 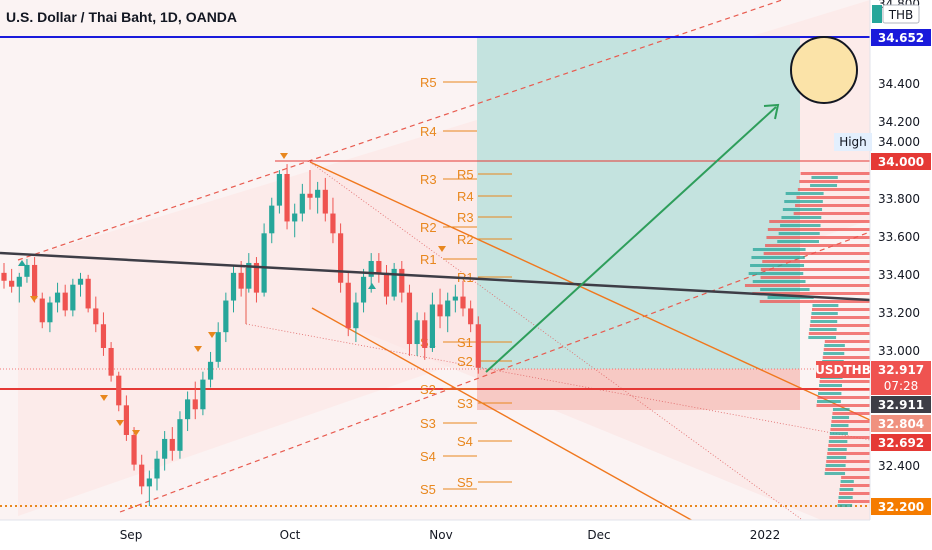 I want to click on x-tick-label: Nov, so click(x=440, y=535).